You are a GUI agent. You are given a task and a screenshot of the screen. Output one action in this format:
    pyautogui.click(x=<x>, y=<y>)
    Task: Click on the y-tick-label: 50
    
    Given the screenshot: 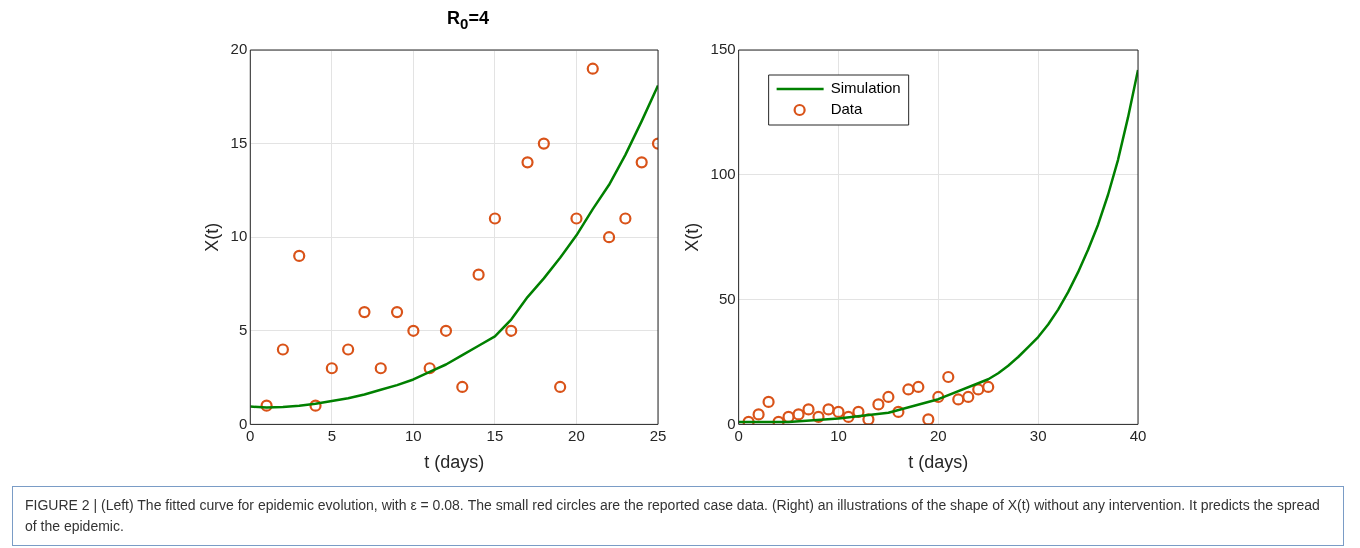 What is the action you would take?
    pyautogui.click(x=727, y=298)
    